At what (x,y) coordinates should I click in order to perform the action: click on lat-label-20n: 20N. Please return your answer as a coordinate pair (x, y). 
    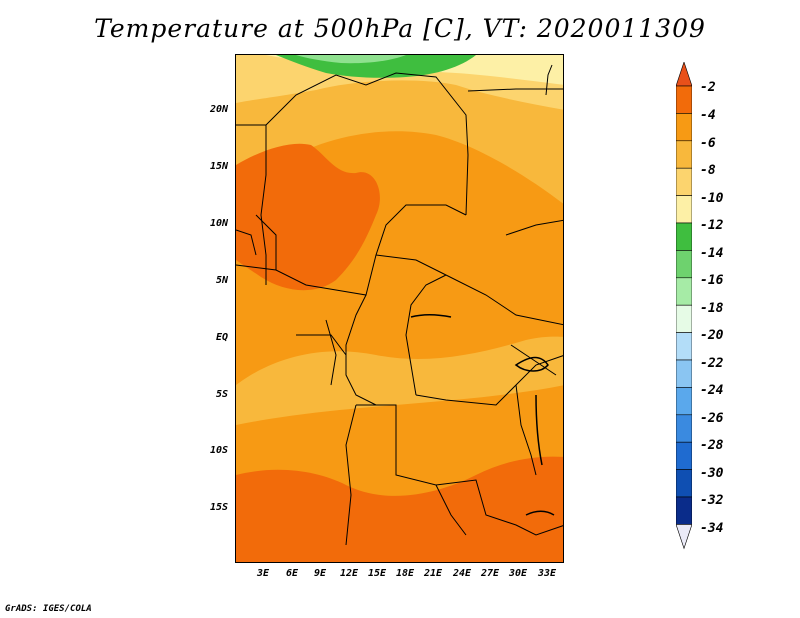
    Looking at the image, I should click on (218, 109).